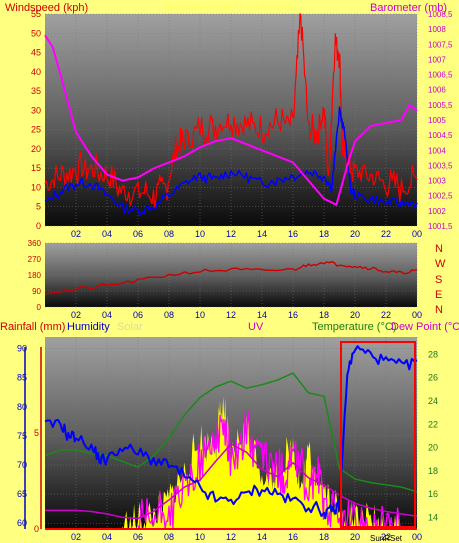 Image resolution: width=459 pixels, height=543 pixels. Describe the element at coordinates (36, 433) in the screenshot. I see `rain-y-tick-label: 5` at that location.